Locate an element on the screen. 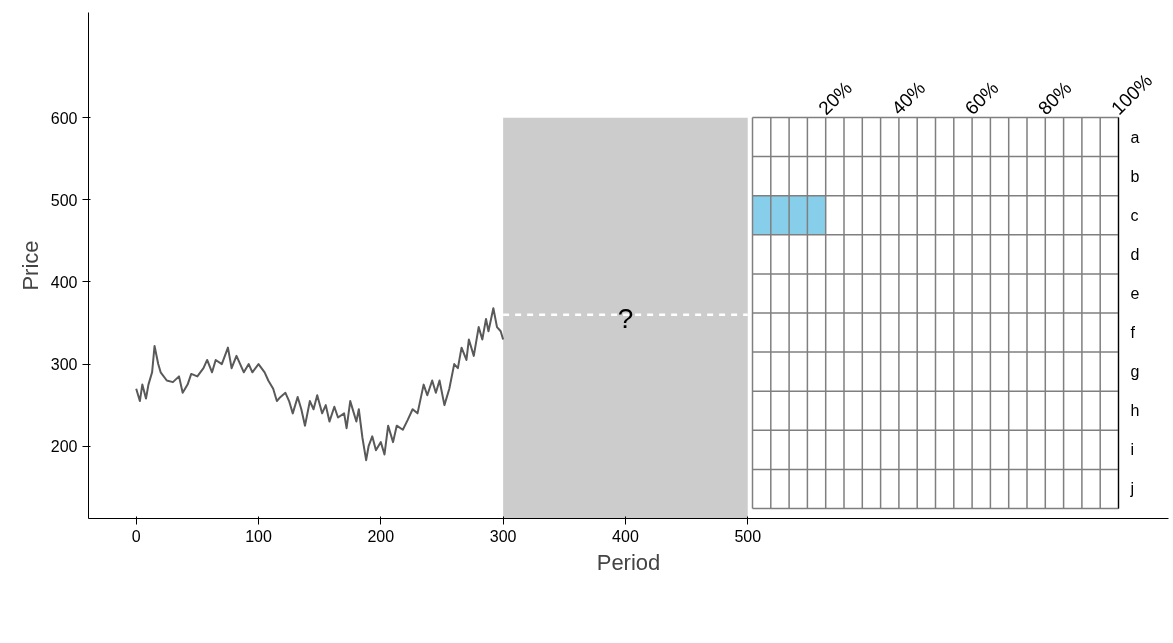 The image size is (1173, 643). y-tick-label: e is located at coordinates (1135, 294).